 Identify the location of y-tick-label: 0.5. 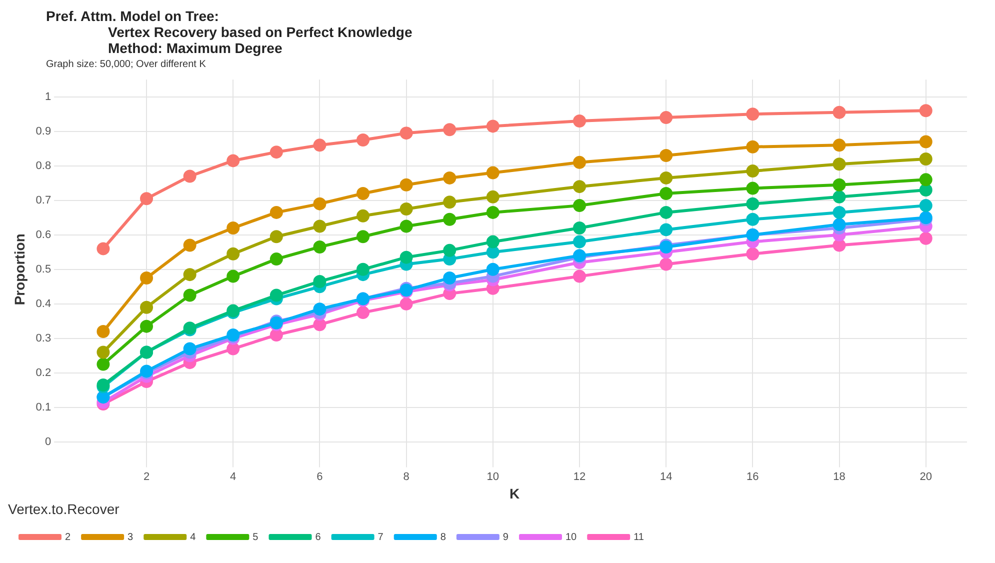
(44, 269).